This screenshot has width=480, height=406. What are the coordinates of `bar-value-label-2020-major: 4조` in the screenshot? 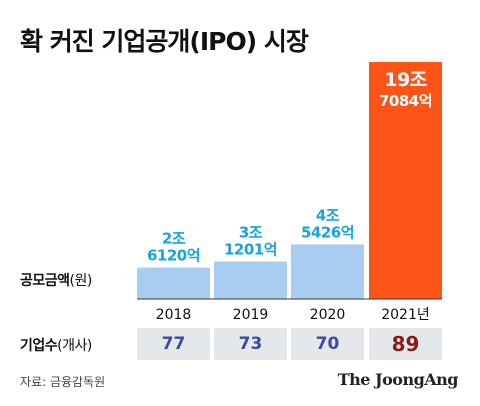 It's located at (328, 215).